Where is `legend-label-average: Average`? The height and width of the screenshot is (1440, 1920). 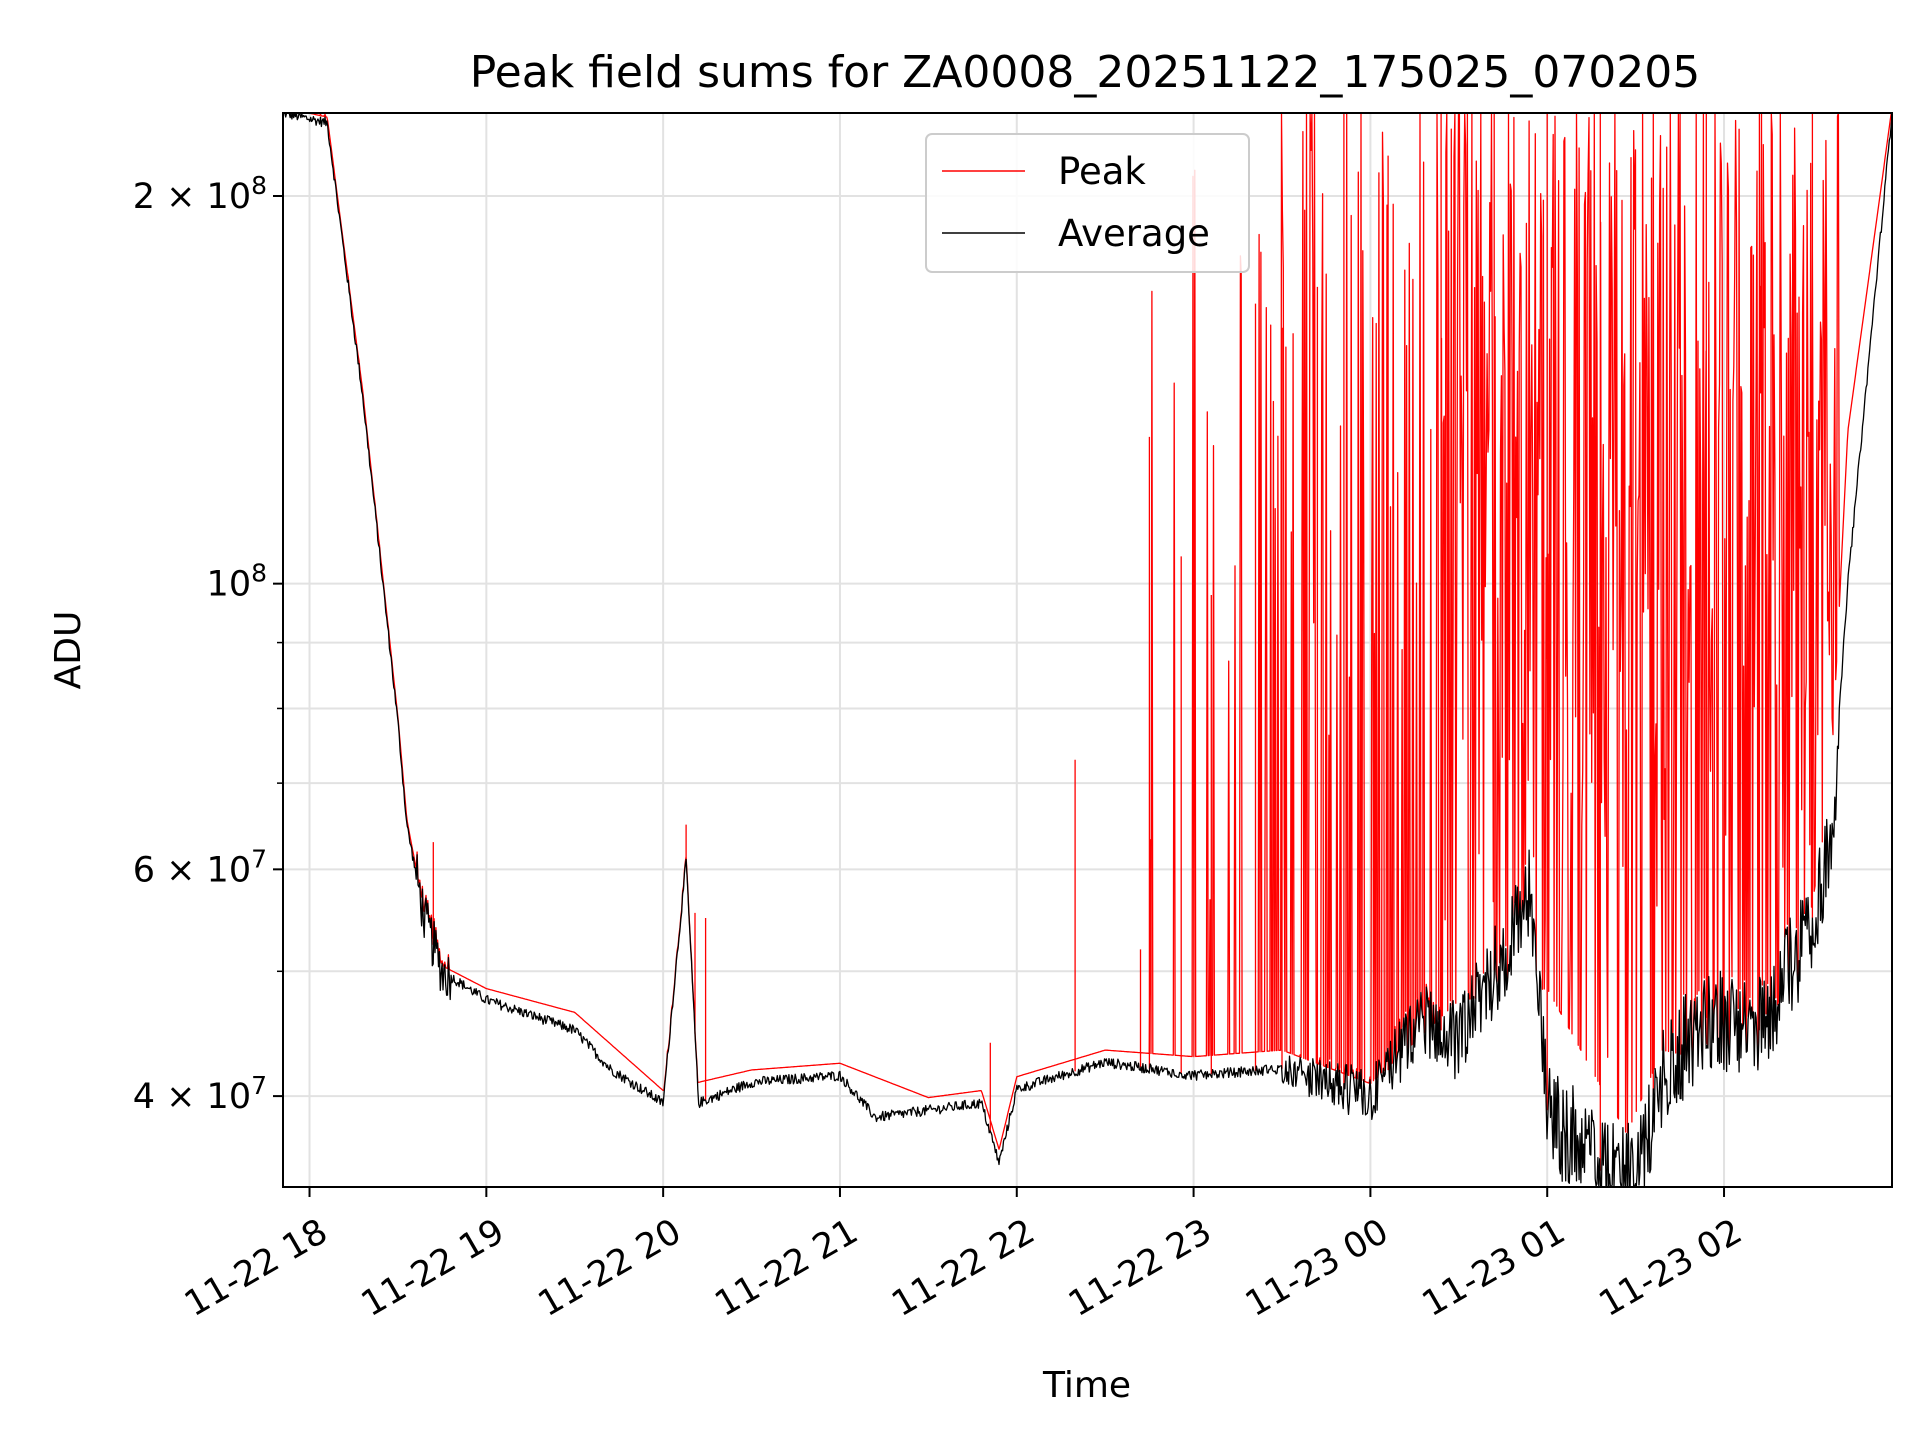
legend-label-average: Average is located at coordinates (1134, 233).